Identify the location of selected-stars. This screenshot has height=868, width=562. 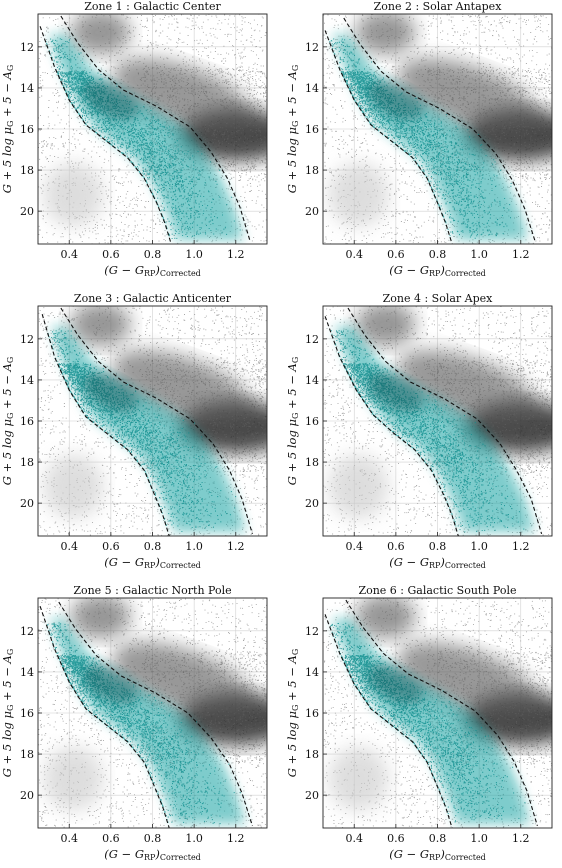
(428, 722).